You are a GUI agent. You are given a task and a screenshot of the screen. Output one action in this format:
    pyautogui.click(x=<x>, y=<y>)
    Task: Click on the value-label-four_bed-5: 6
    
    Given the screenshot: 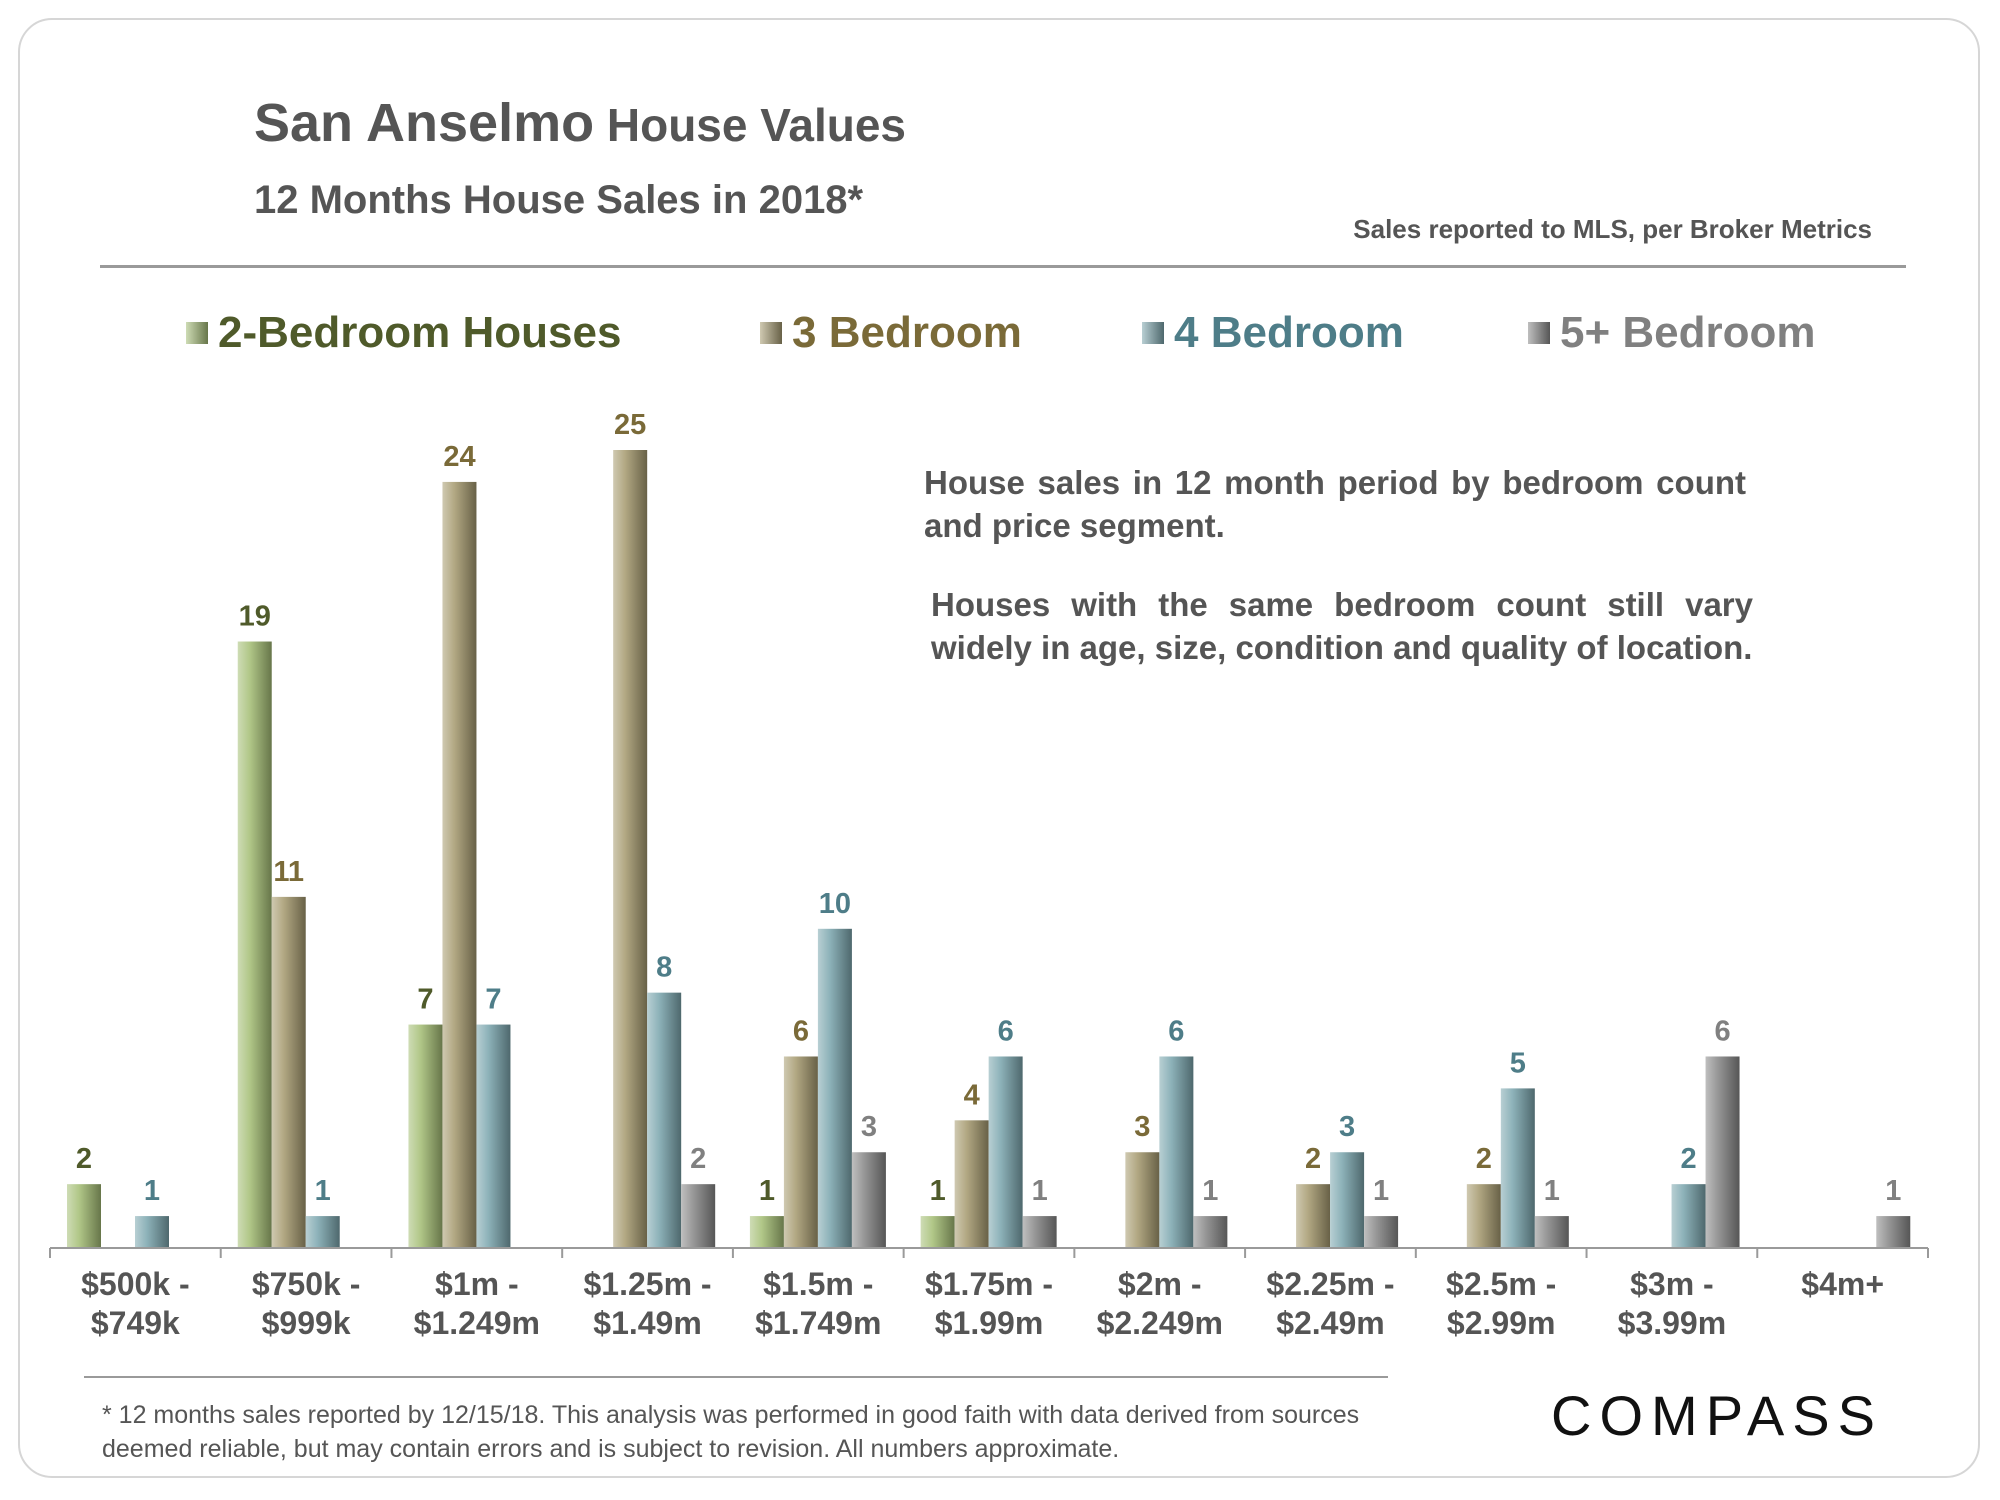 What is the action you would take?
    pyautogui.click(x=1006, y=1031)
    